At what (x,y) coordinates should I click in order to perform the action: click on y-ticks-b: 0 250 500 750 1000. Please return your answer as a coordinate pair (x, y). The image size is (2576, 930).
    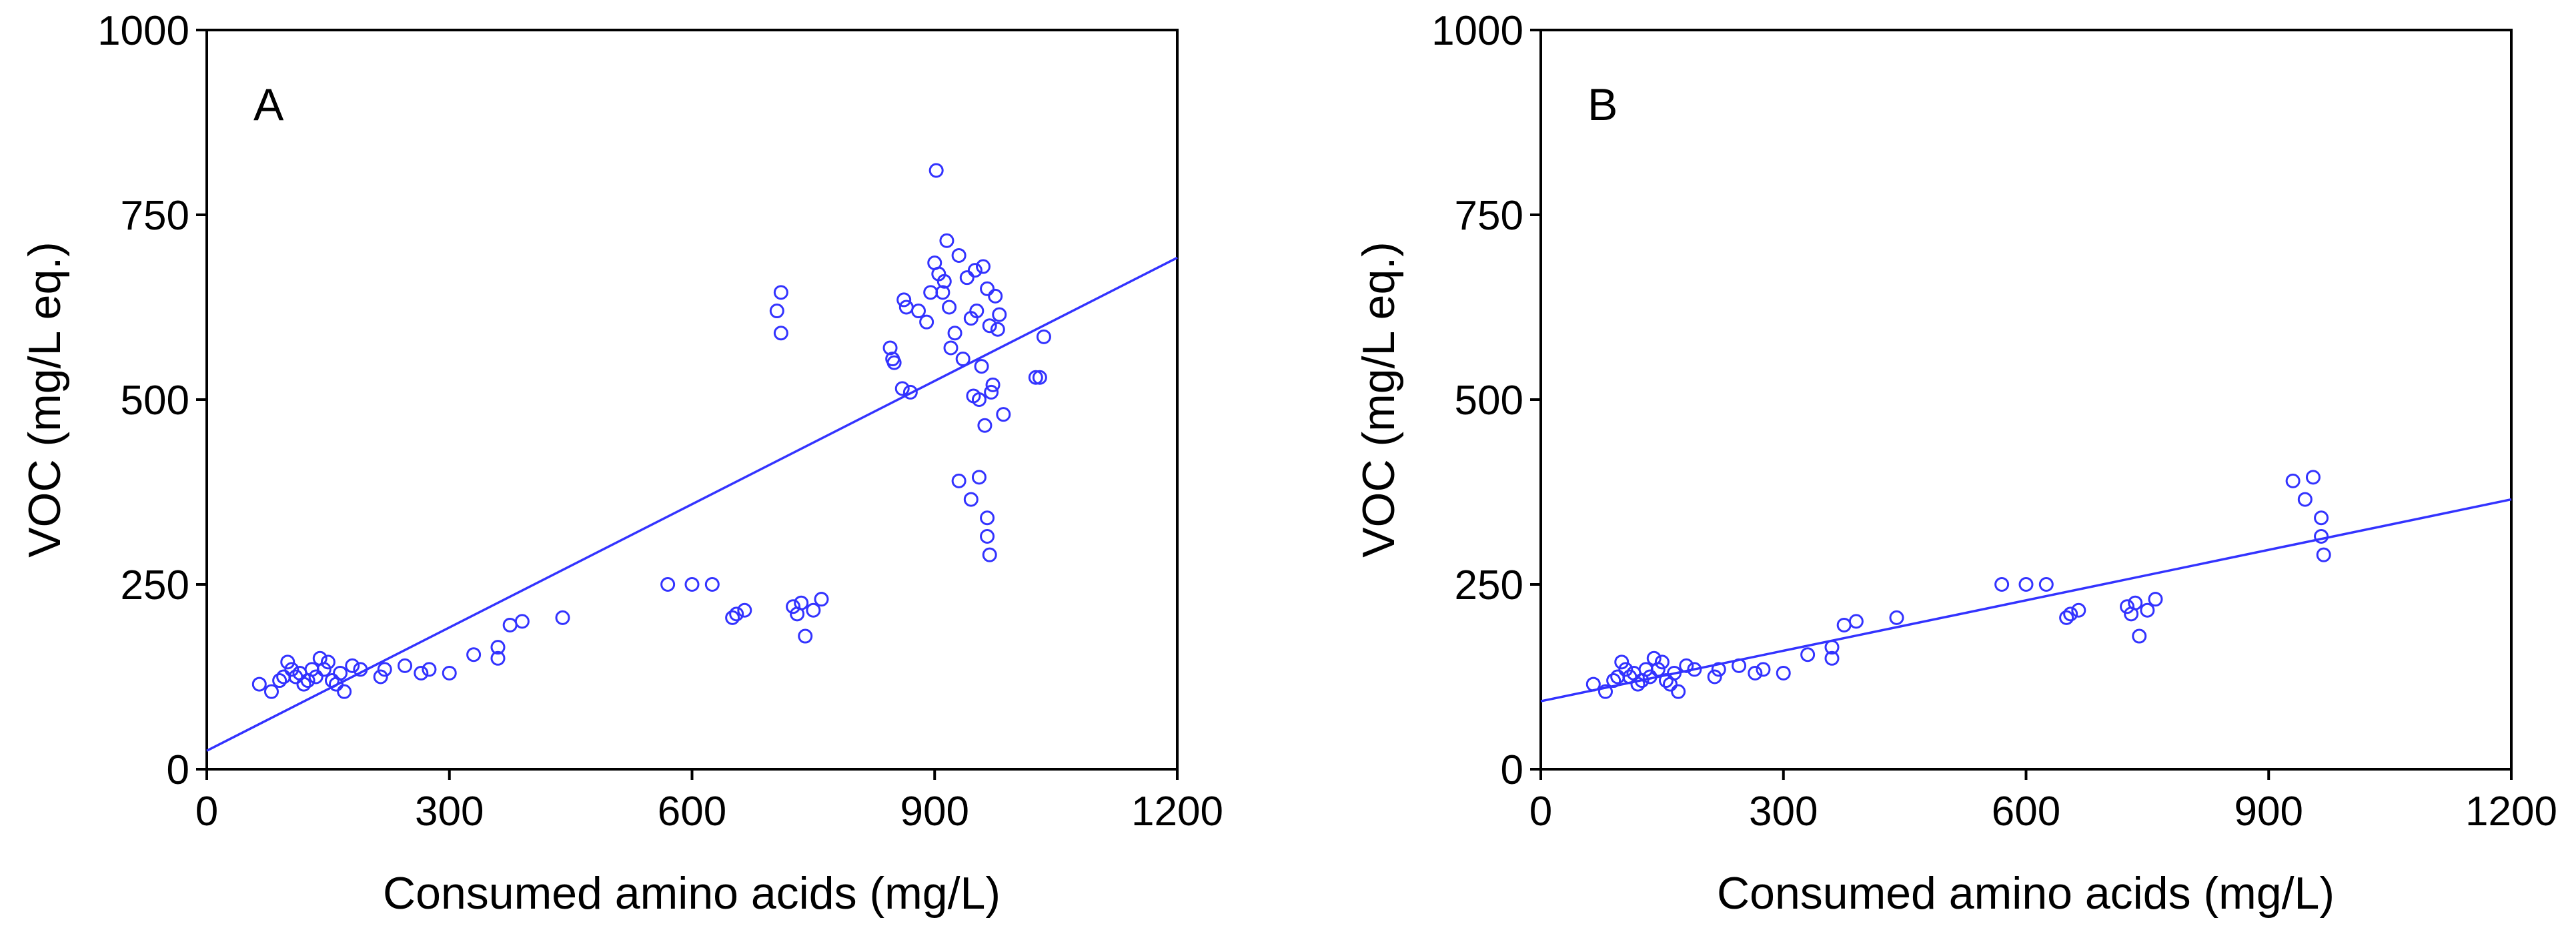
    Looking at the image, I should click on (1486, 400).